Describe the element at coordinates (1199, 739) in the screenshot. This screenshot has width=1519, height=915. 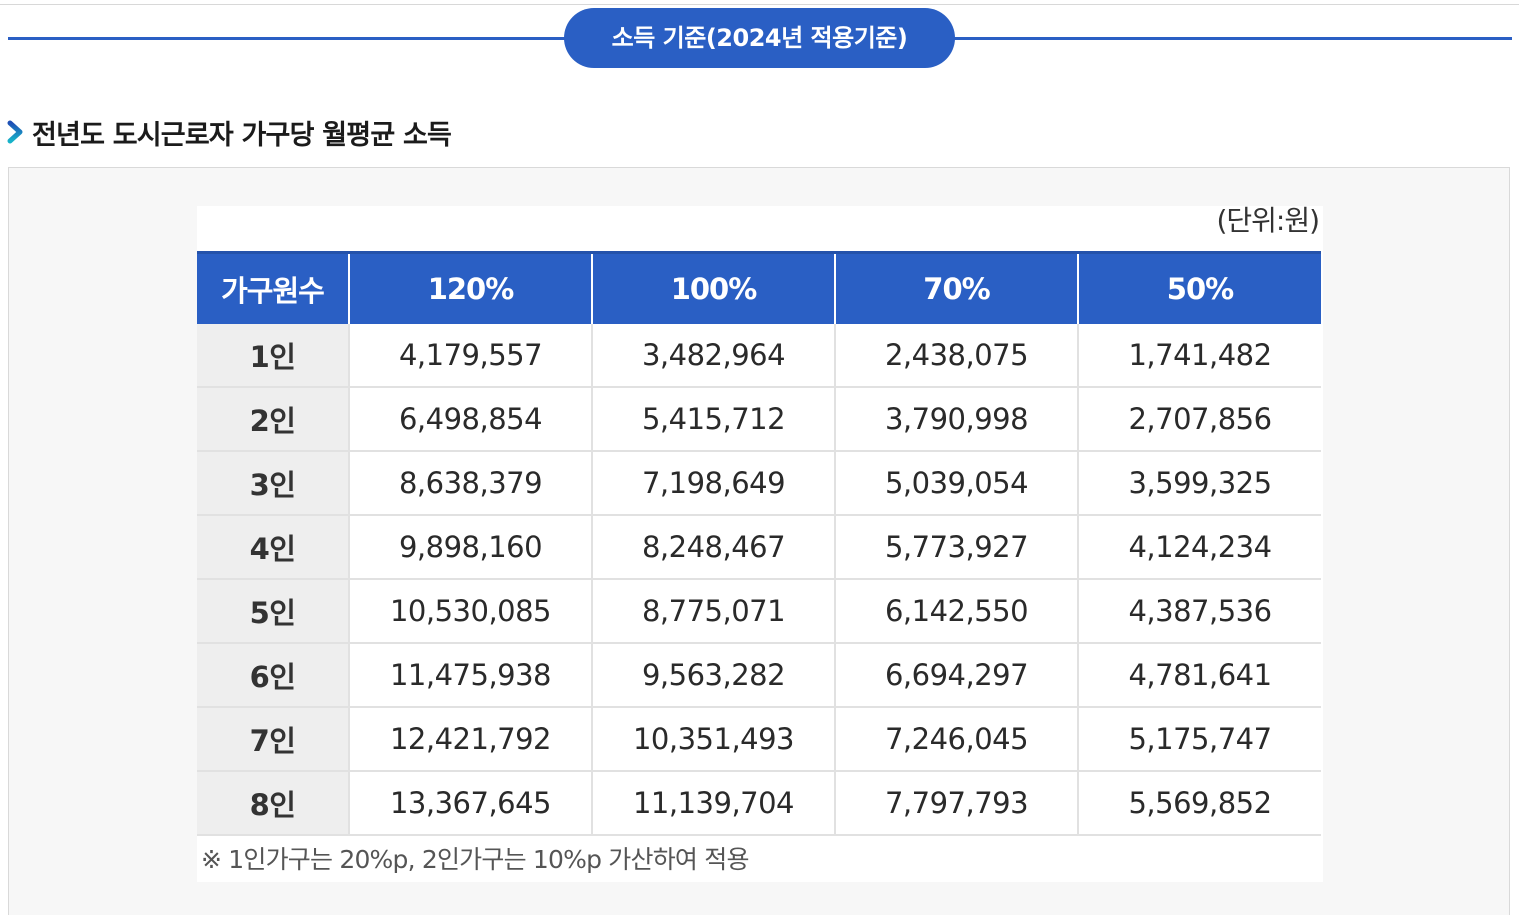
I see `table-cell: 5,175,747` at that location.